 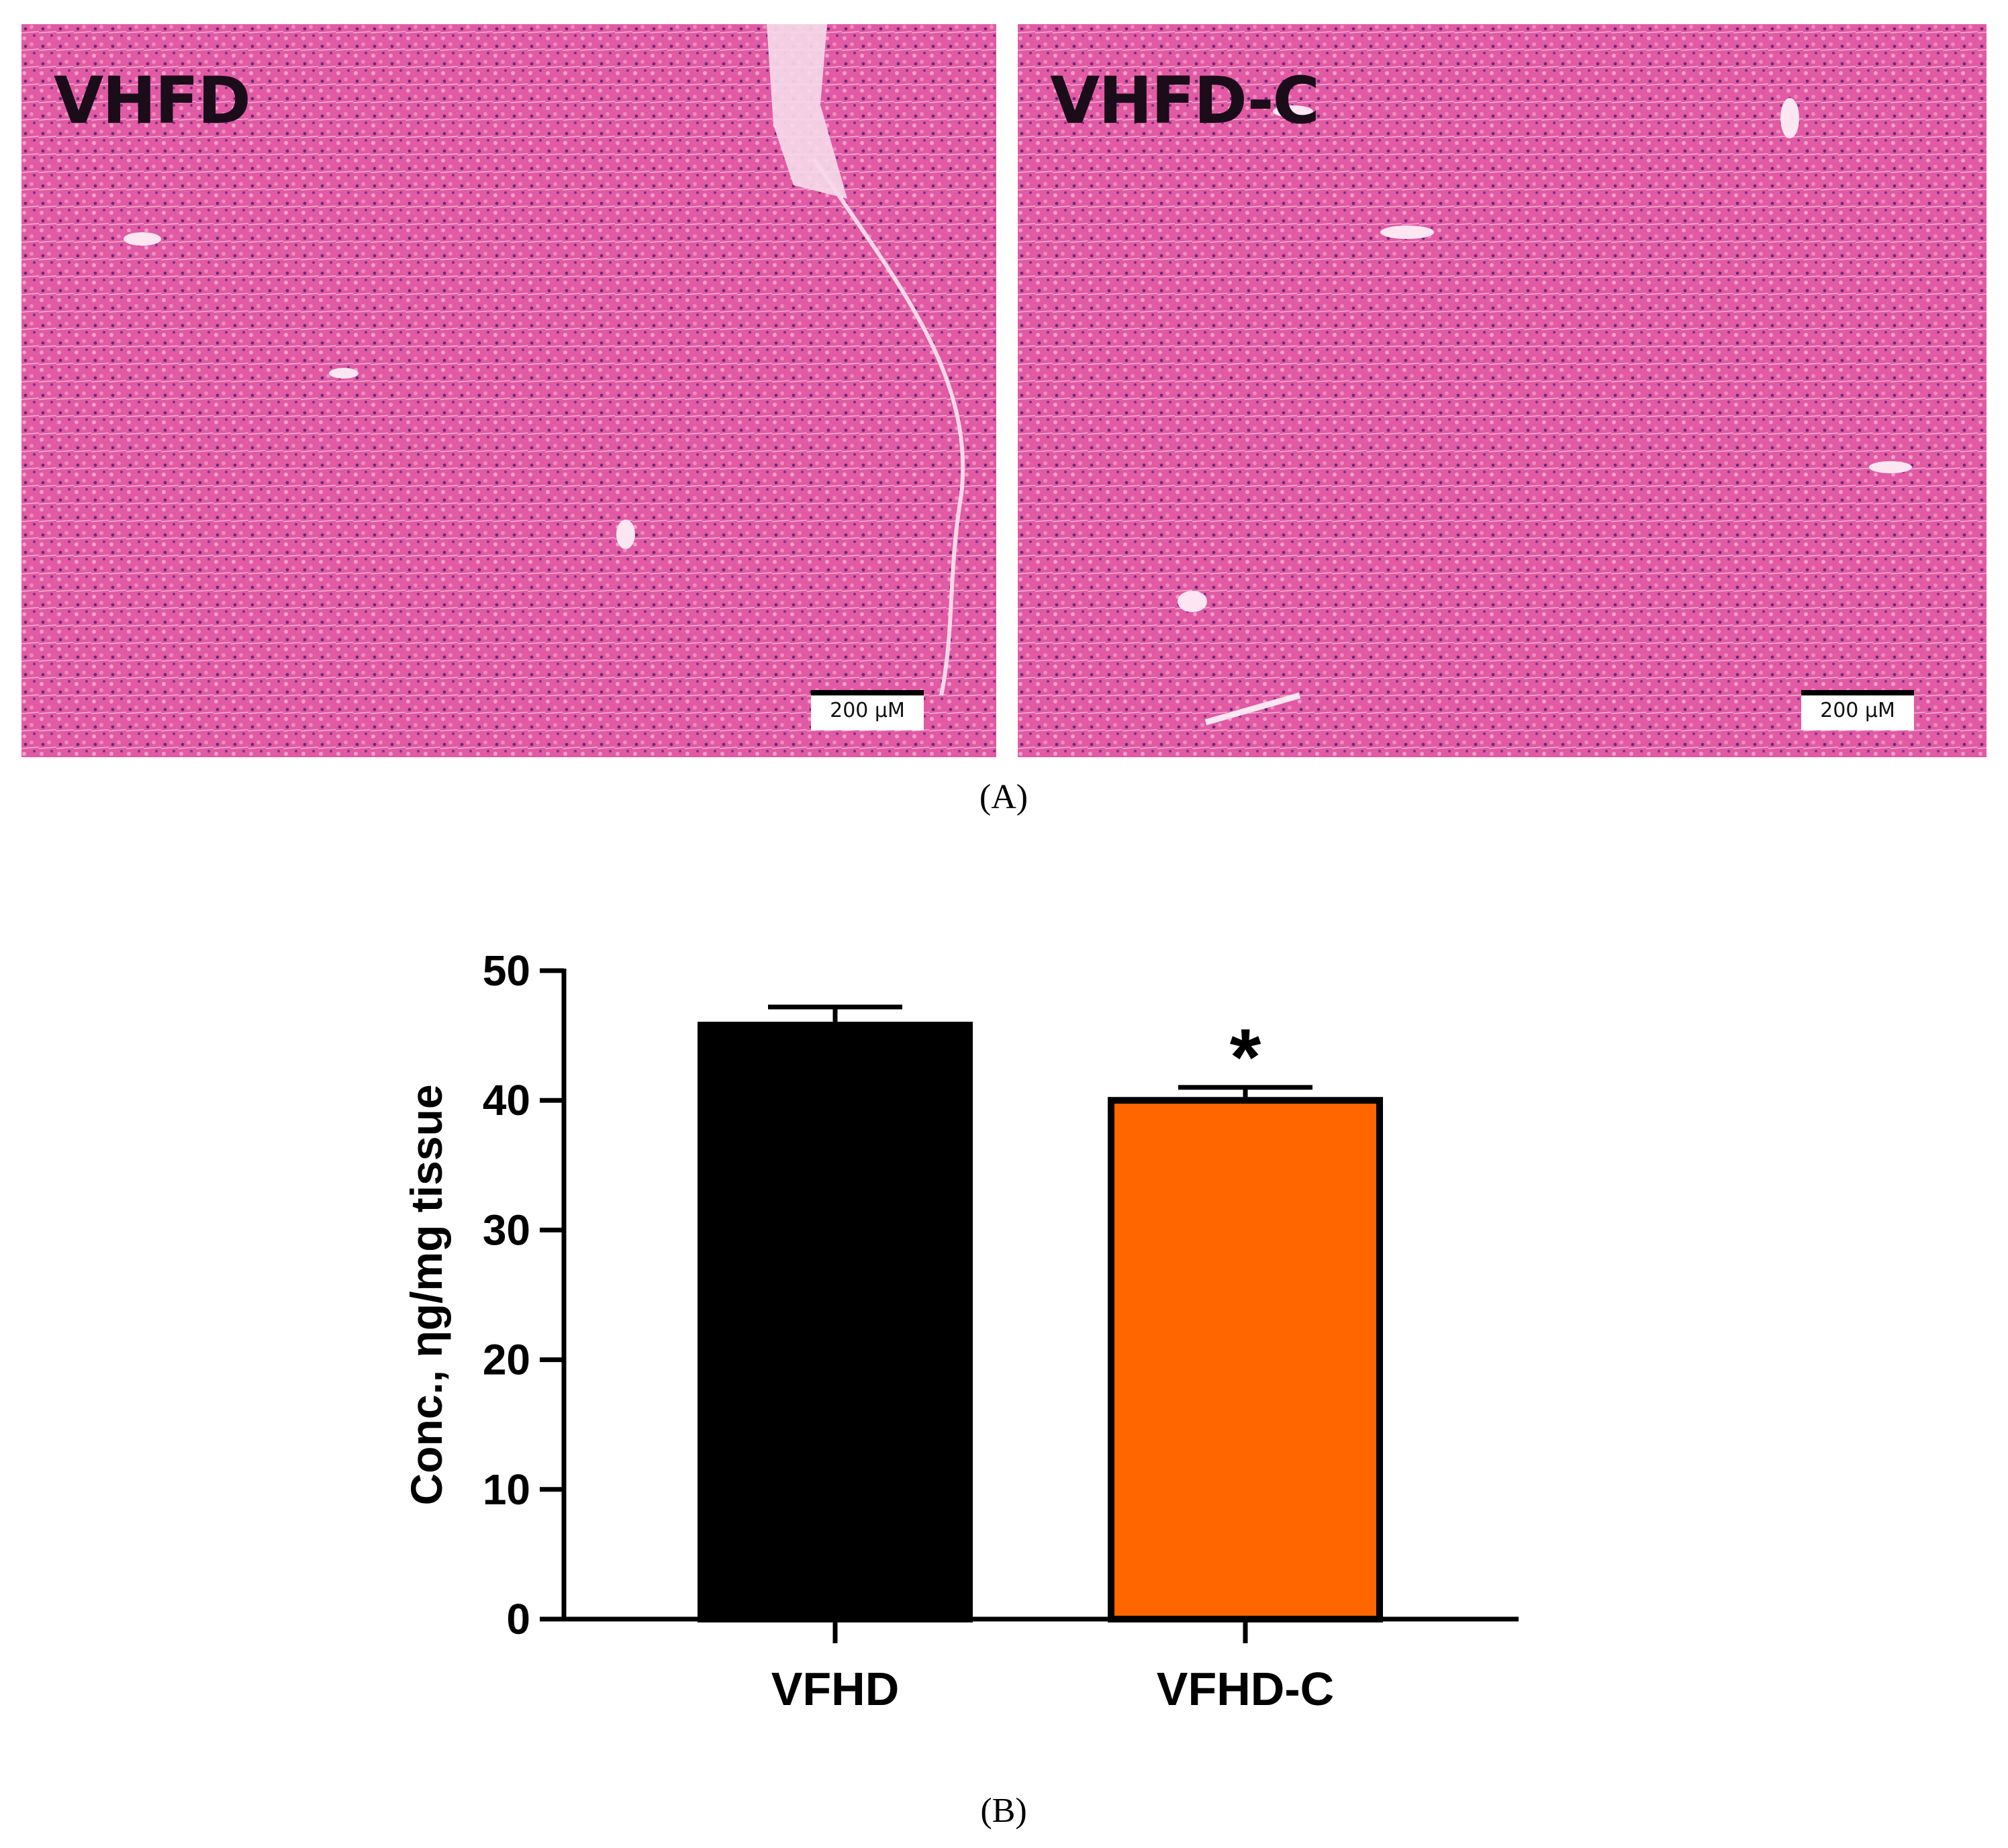 I want to click on y-tick-label: 30, so click(x=506, y=1230).